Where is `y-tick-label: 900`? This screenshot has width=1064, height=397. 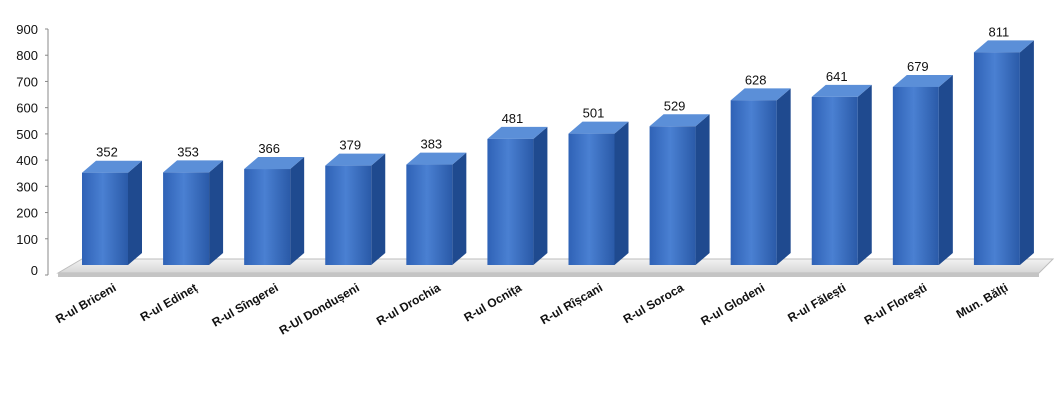
y-tick-label: 900 is located at coordinates (27, 29).